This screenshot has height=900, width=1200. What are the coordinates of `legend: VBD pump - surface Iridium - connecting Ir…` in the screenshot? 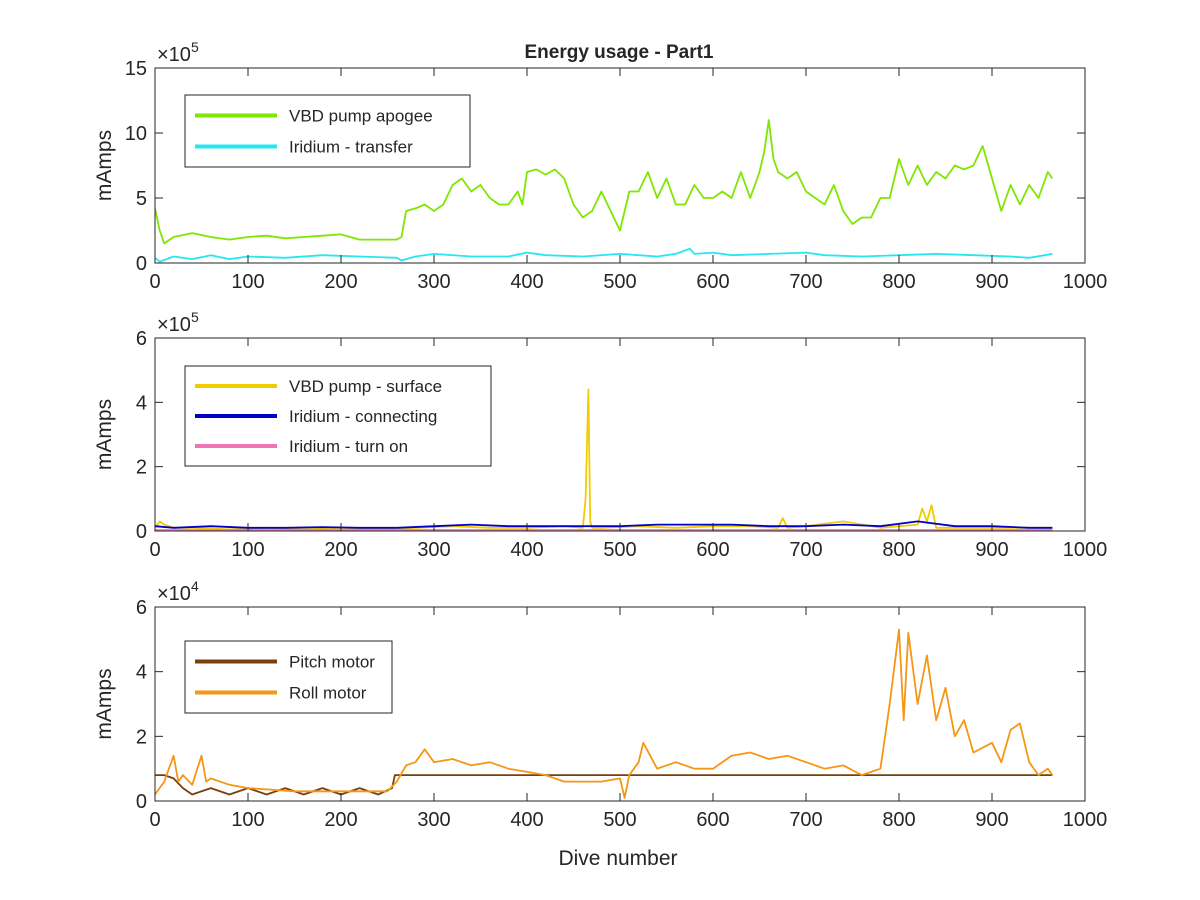 It's located at (338, 416).